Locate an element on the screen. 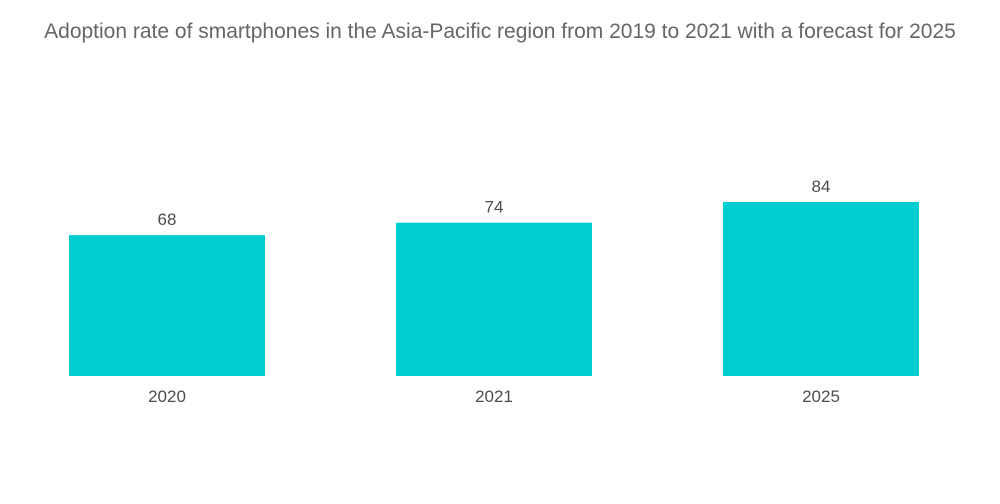  bar-value-label-2020: 68 is located at coordinates (167, 219).